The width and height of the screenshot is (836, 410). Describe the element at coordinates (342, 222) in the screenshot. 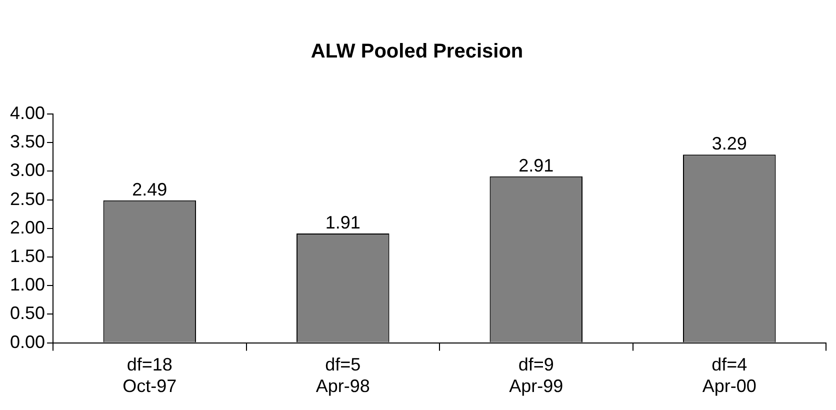

I see `data-label: 1.91` at that location.